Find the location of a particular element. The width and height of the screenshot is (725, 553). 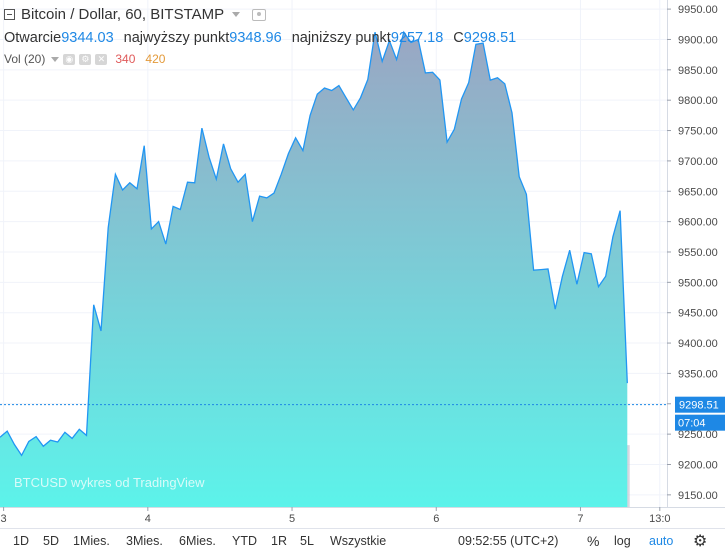

range-1y-button: 1R is located at coordinates (279, 541).